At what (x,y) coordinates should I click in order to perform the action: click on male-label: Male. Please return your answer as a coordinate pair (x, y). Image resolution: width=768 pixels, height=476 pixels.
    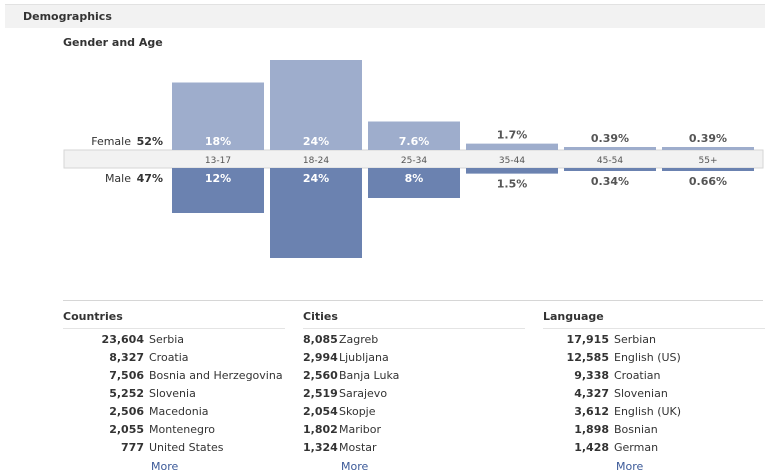
    Looking at the image, I should click on (118, 178).